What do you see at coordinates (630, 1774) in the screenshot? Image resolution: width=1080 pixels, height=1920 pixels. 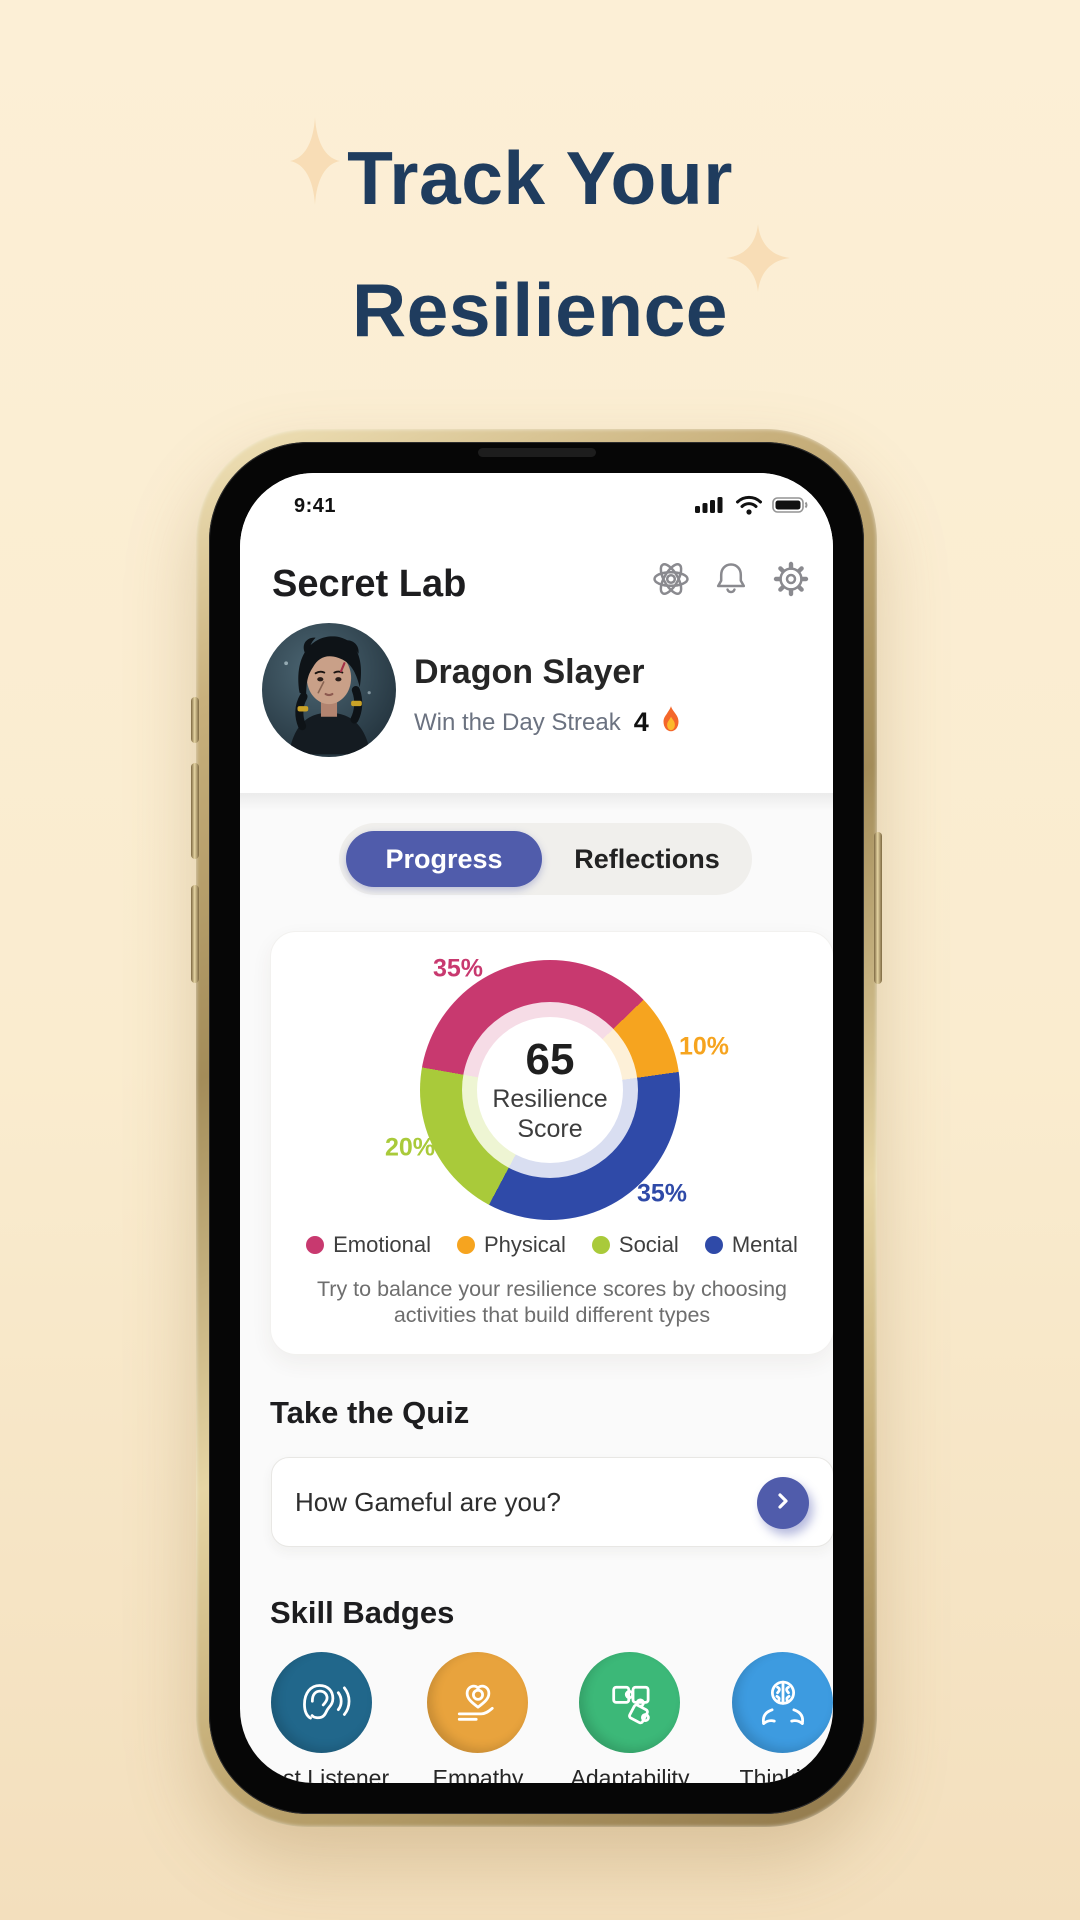 I see `badge-label-adaptability: Adaptability` at bounding box center [630, 1774].